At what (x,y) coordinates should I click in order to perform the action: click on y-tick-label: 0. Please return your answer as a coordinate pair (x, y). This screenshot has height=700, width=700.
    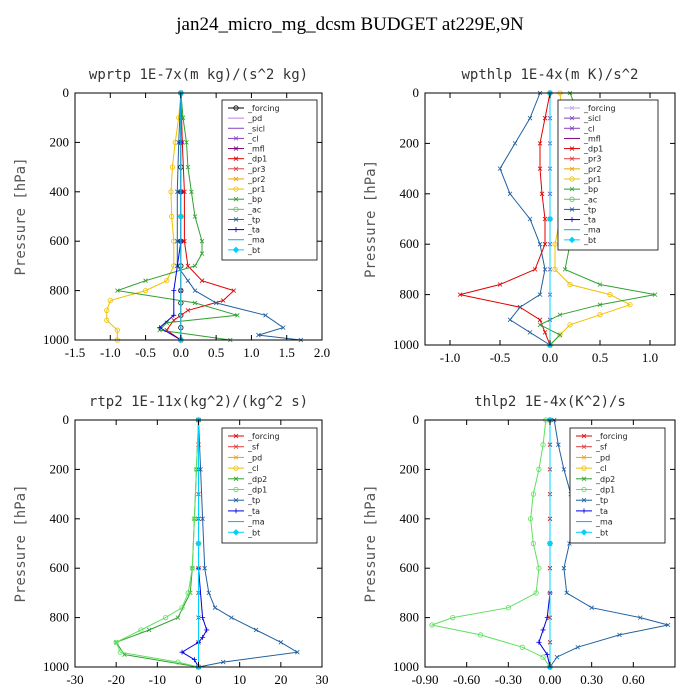
    Looking at the image, I should click on (66, 92).